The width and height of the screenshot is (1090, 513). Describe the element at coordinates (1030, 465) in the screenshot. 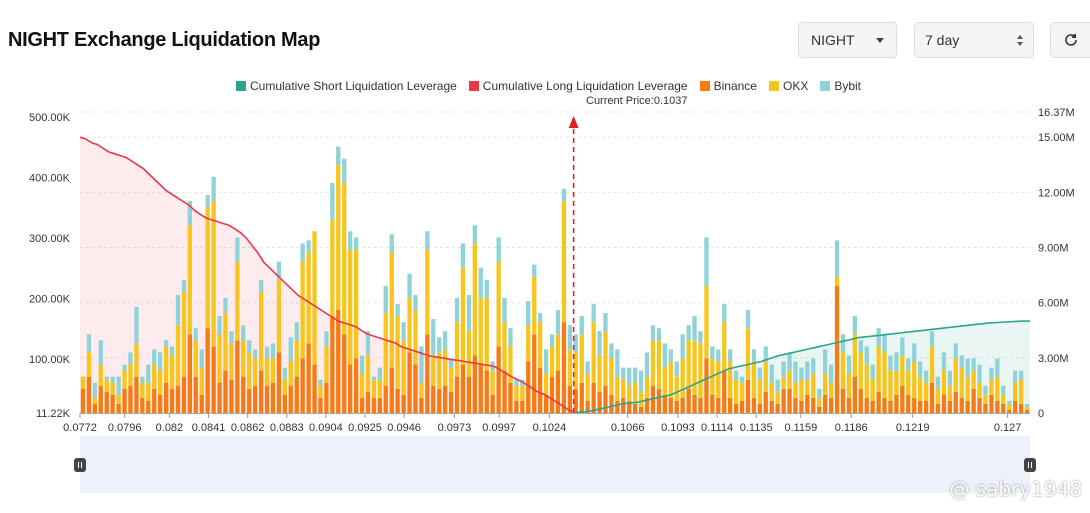

I see `slider-right-handle` at that location.